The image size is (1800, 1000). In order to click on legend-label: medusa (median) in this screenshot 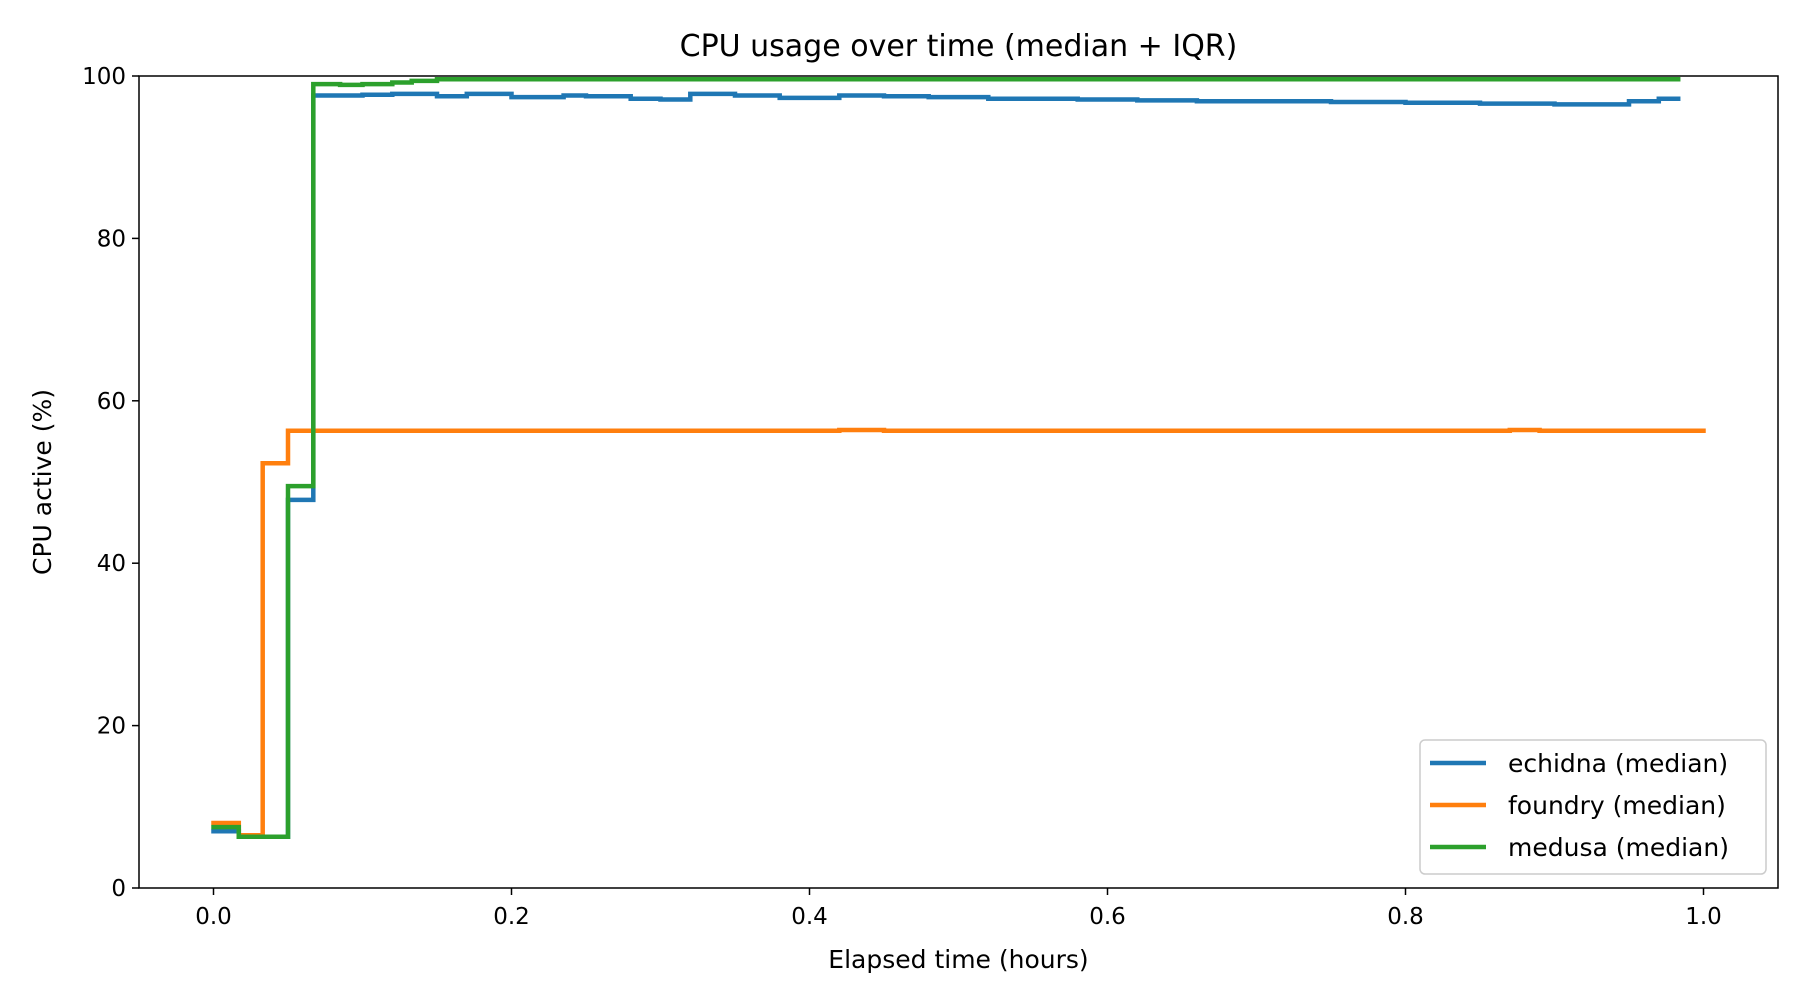, I will do `click(1618, 847)`.